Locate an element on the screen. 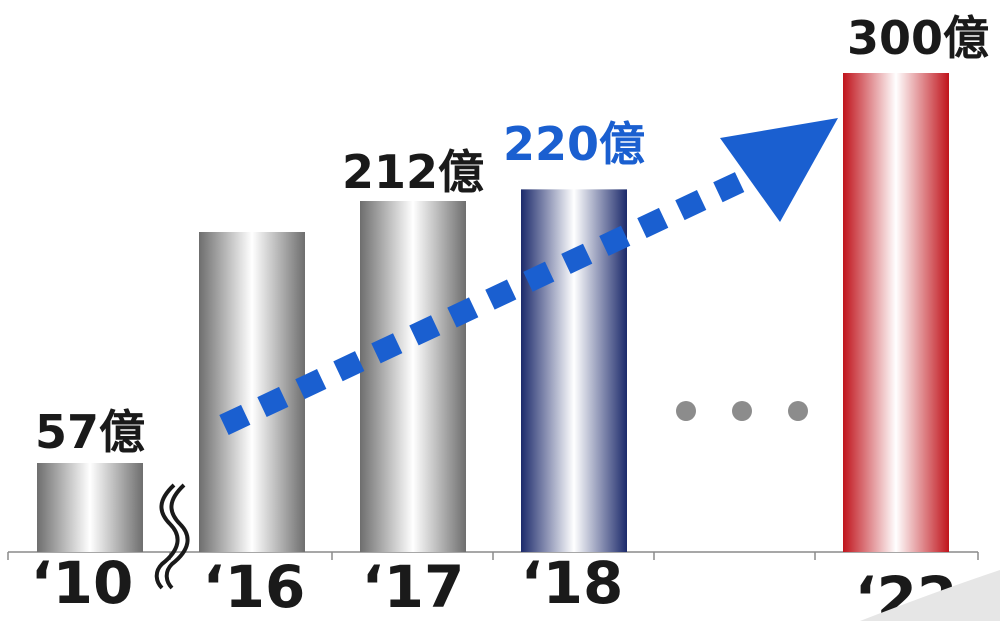 The image size is (1000, 621). corner-decoration is located at coordinates (930, 595).